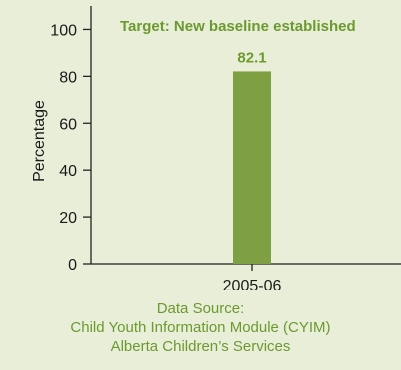  I want to click on data-source-line-1: Child Youth Information Module (CYIM), so click(200, 327).